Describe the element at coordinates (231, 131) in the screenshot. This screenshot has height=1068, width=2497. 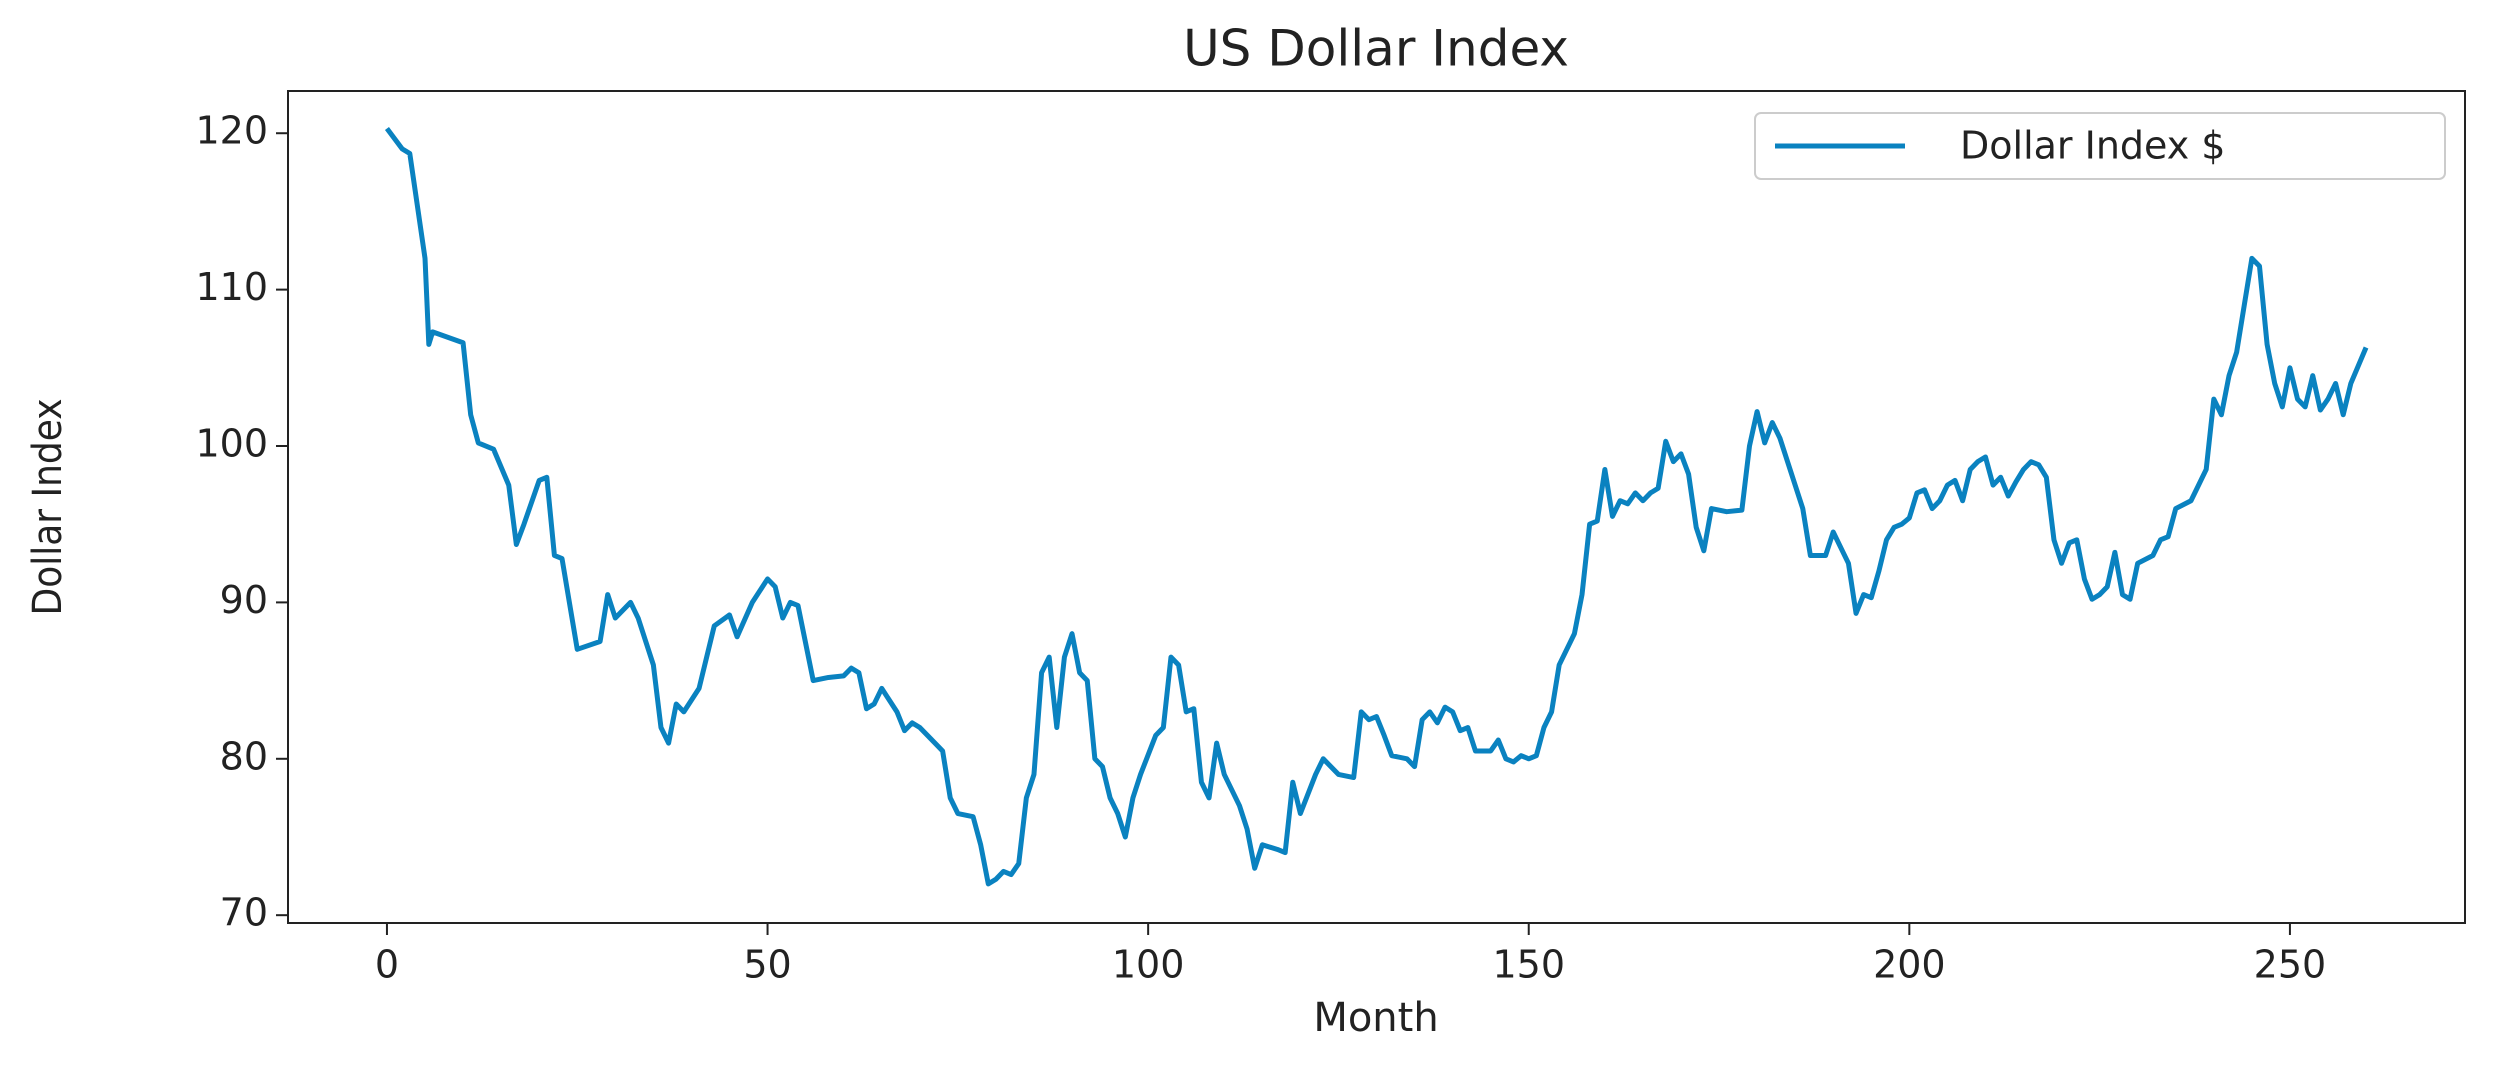
I see `y-tick-label: 120` at that location.